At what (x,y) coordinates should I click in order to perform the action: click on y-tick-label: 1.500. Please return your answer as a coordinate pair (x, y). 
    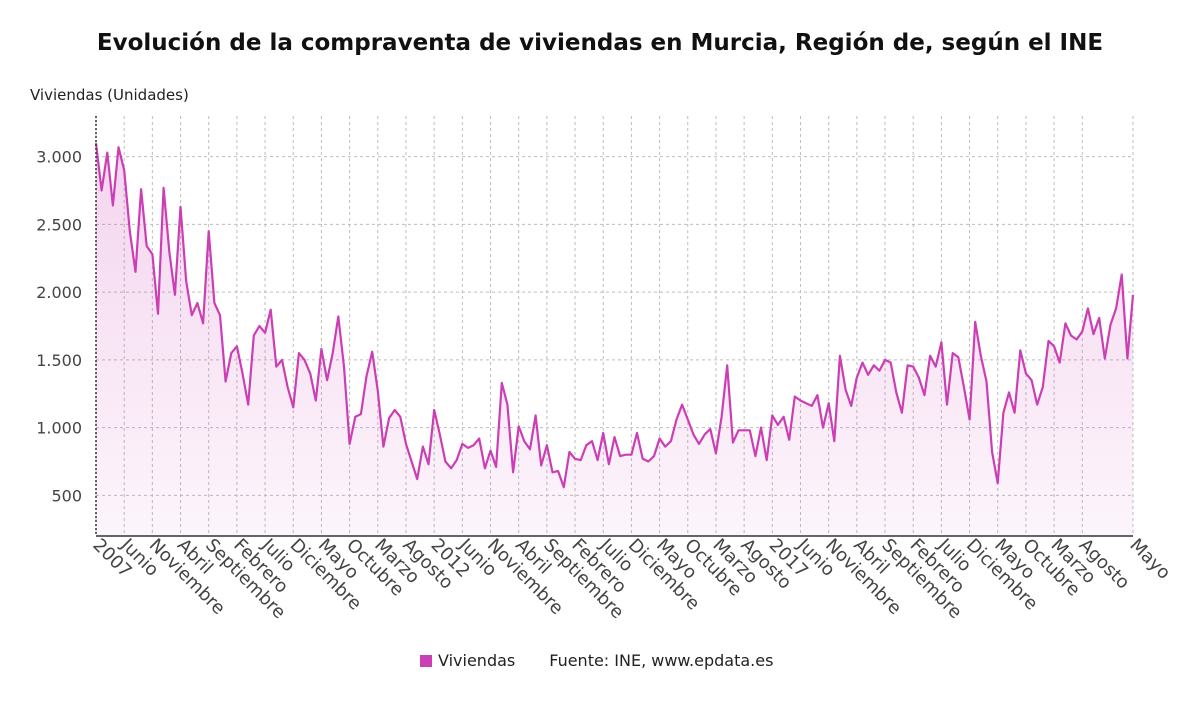
    Looking at the image, I should click on (59, 360).